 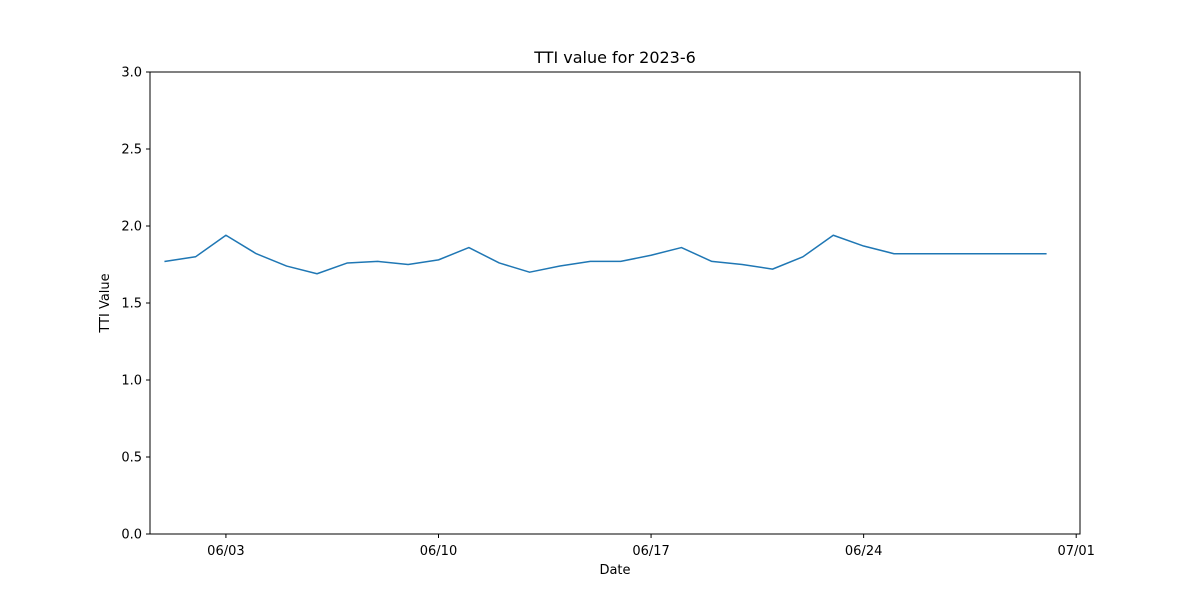 What do you see at coordinates (131, 535) in the screenshot?
I see `y-tick-label: 0.0` at bounding box center [131, 535].